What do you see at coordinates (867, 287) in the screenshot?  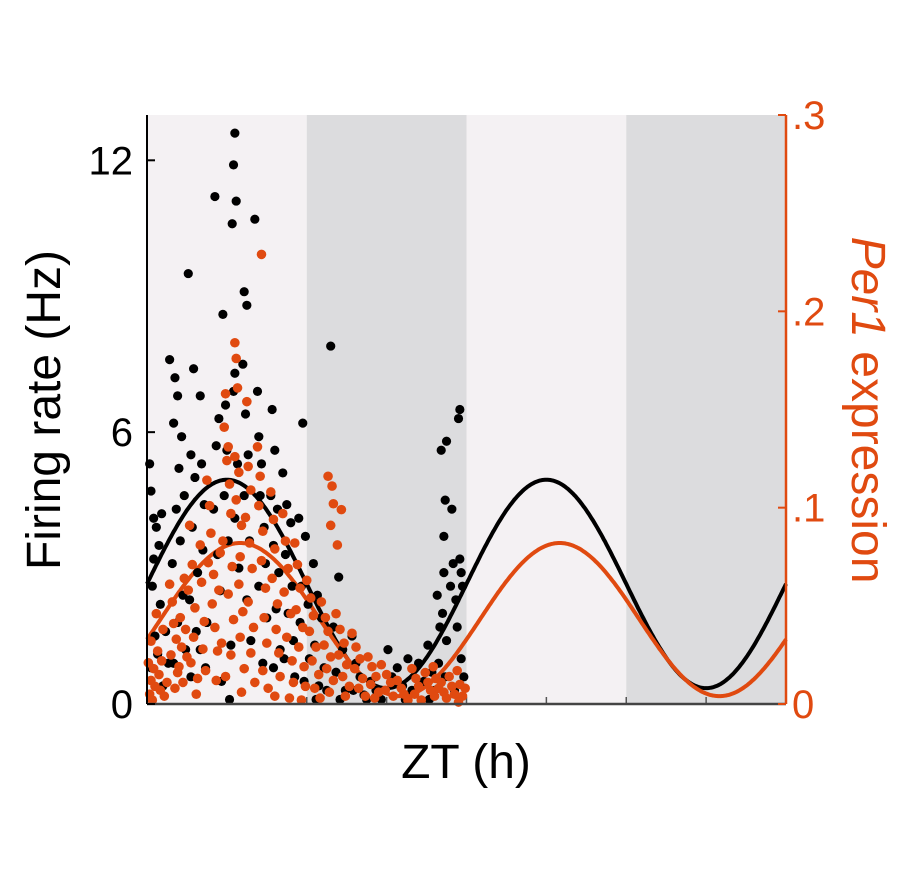 I see `right-y-axis-title-gene: Per1` at bounding box center [867, 287].